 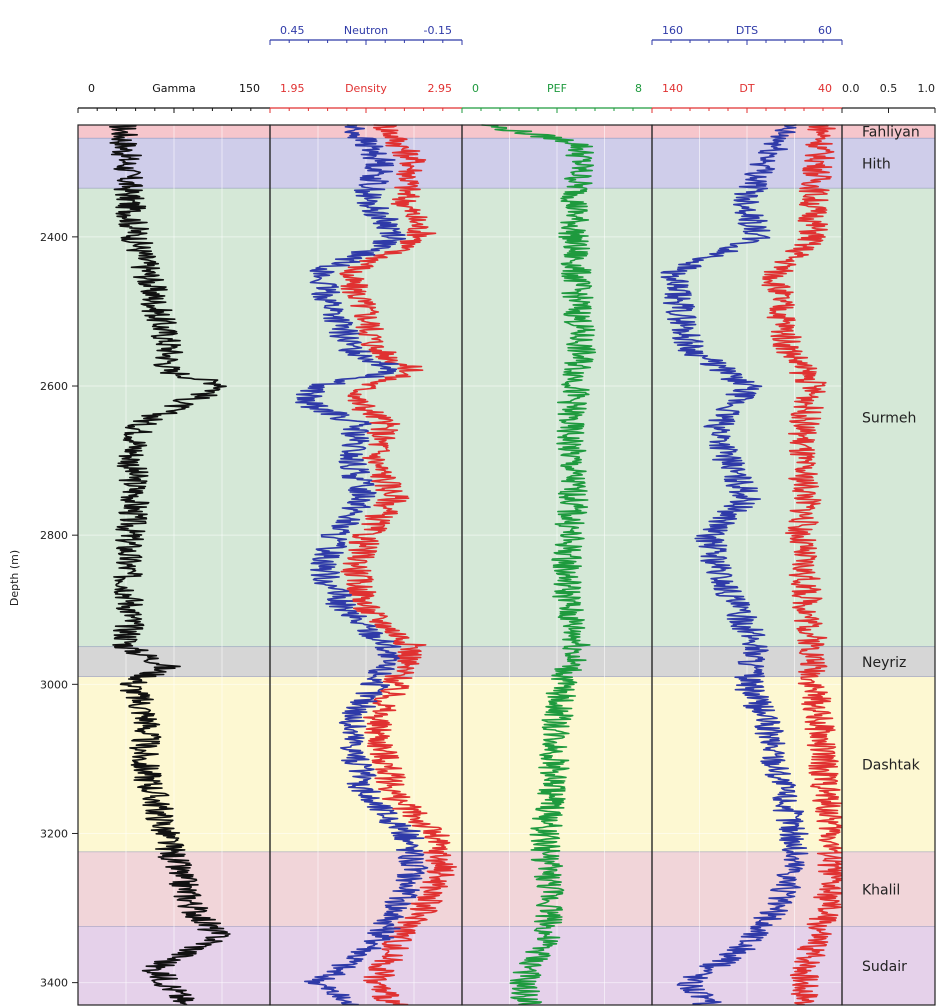 I want to click on scale-min-label: 1.95, so click(x=292, y=88).